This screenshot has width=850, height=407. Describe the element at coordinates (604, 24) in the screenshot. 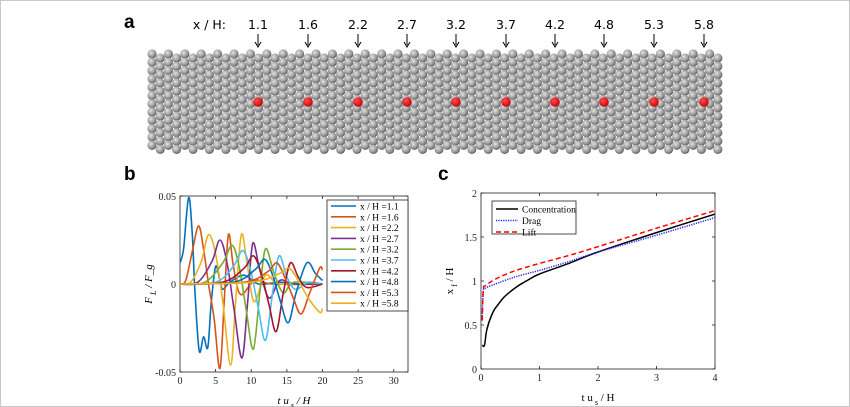

I see `position-label: 4.8` at that location.